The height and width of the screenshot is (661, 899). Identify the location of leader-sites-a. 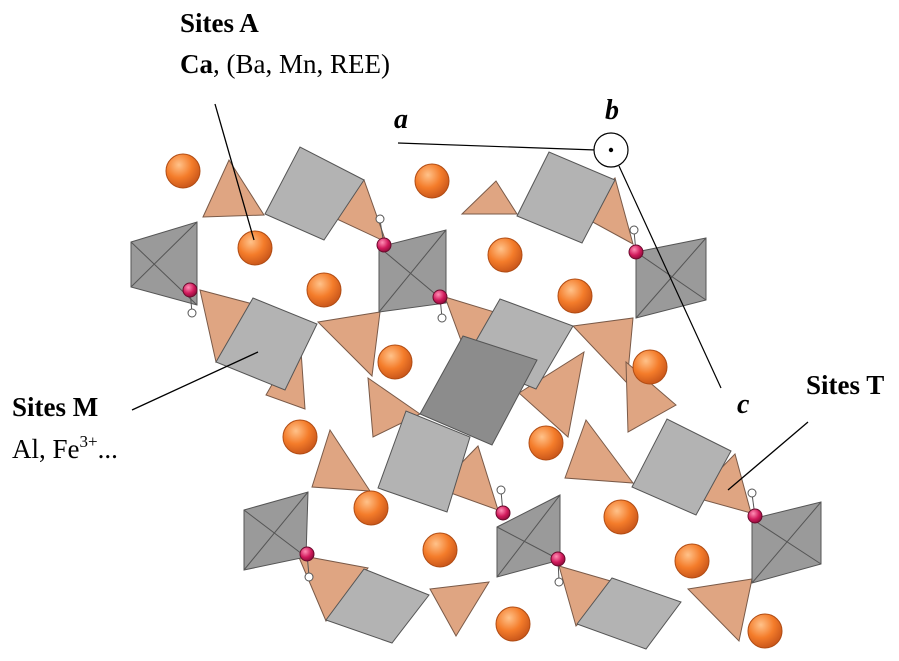
(234, 172).